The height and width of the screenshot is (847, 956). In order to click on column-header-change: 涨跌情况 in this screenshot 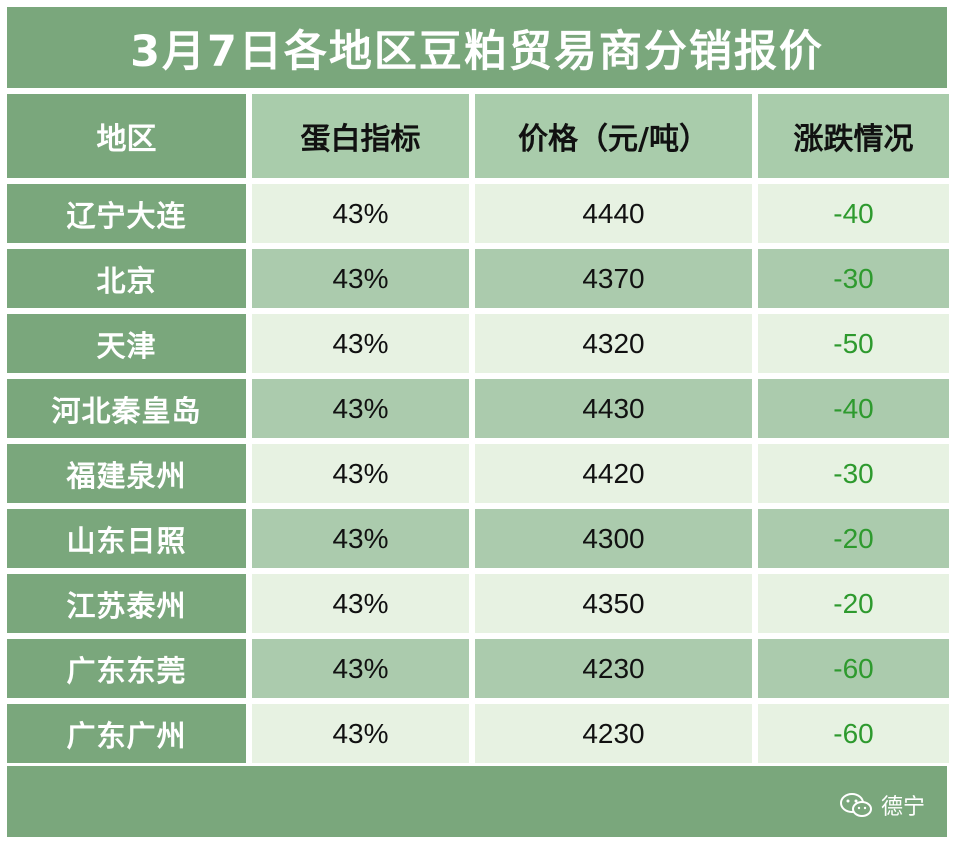, I will do `click(853, 136)`.